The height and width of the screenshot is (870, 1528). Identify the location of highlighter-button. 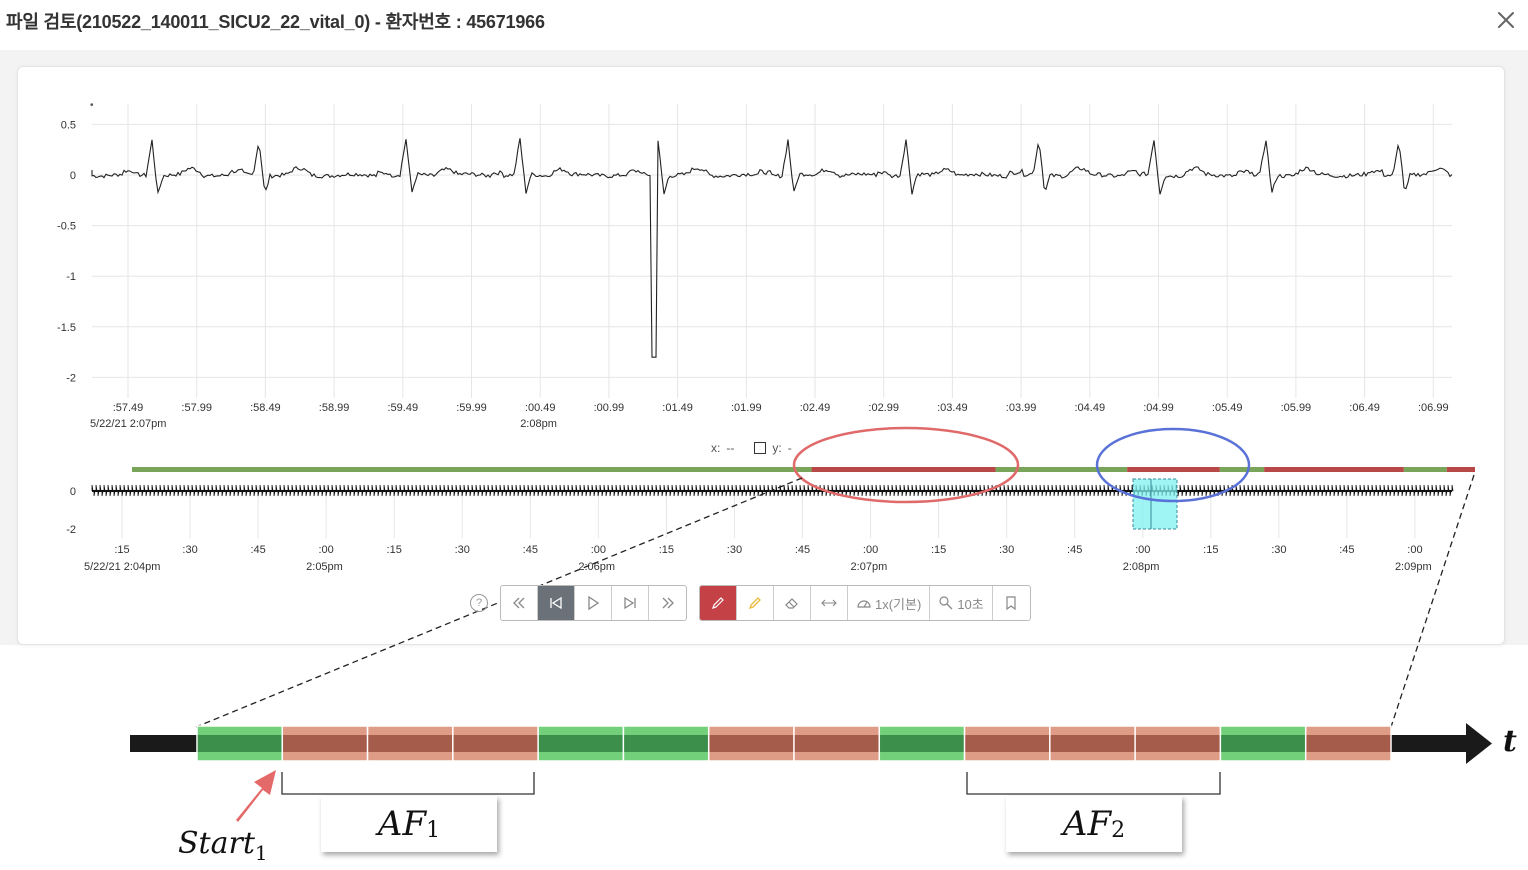
(755, 603).